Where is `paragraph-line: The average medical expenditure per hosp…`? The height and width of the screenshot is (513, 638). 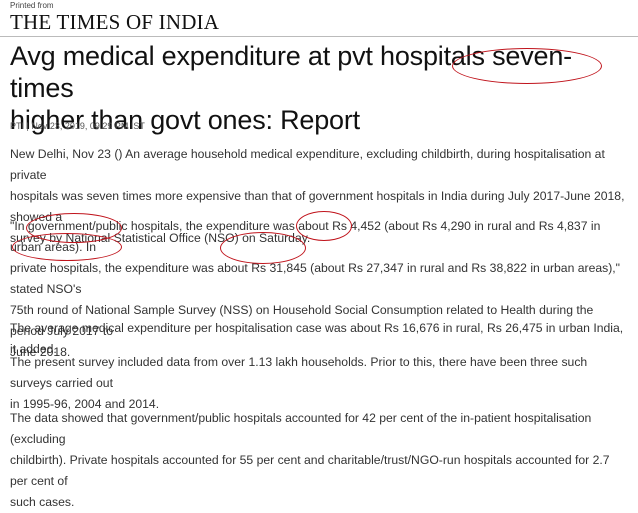
paragraph-line: The average medical expenditure per hosp… is located at coordinates (317, 338).